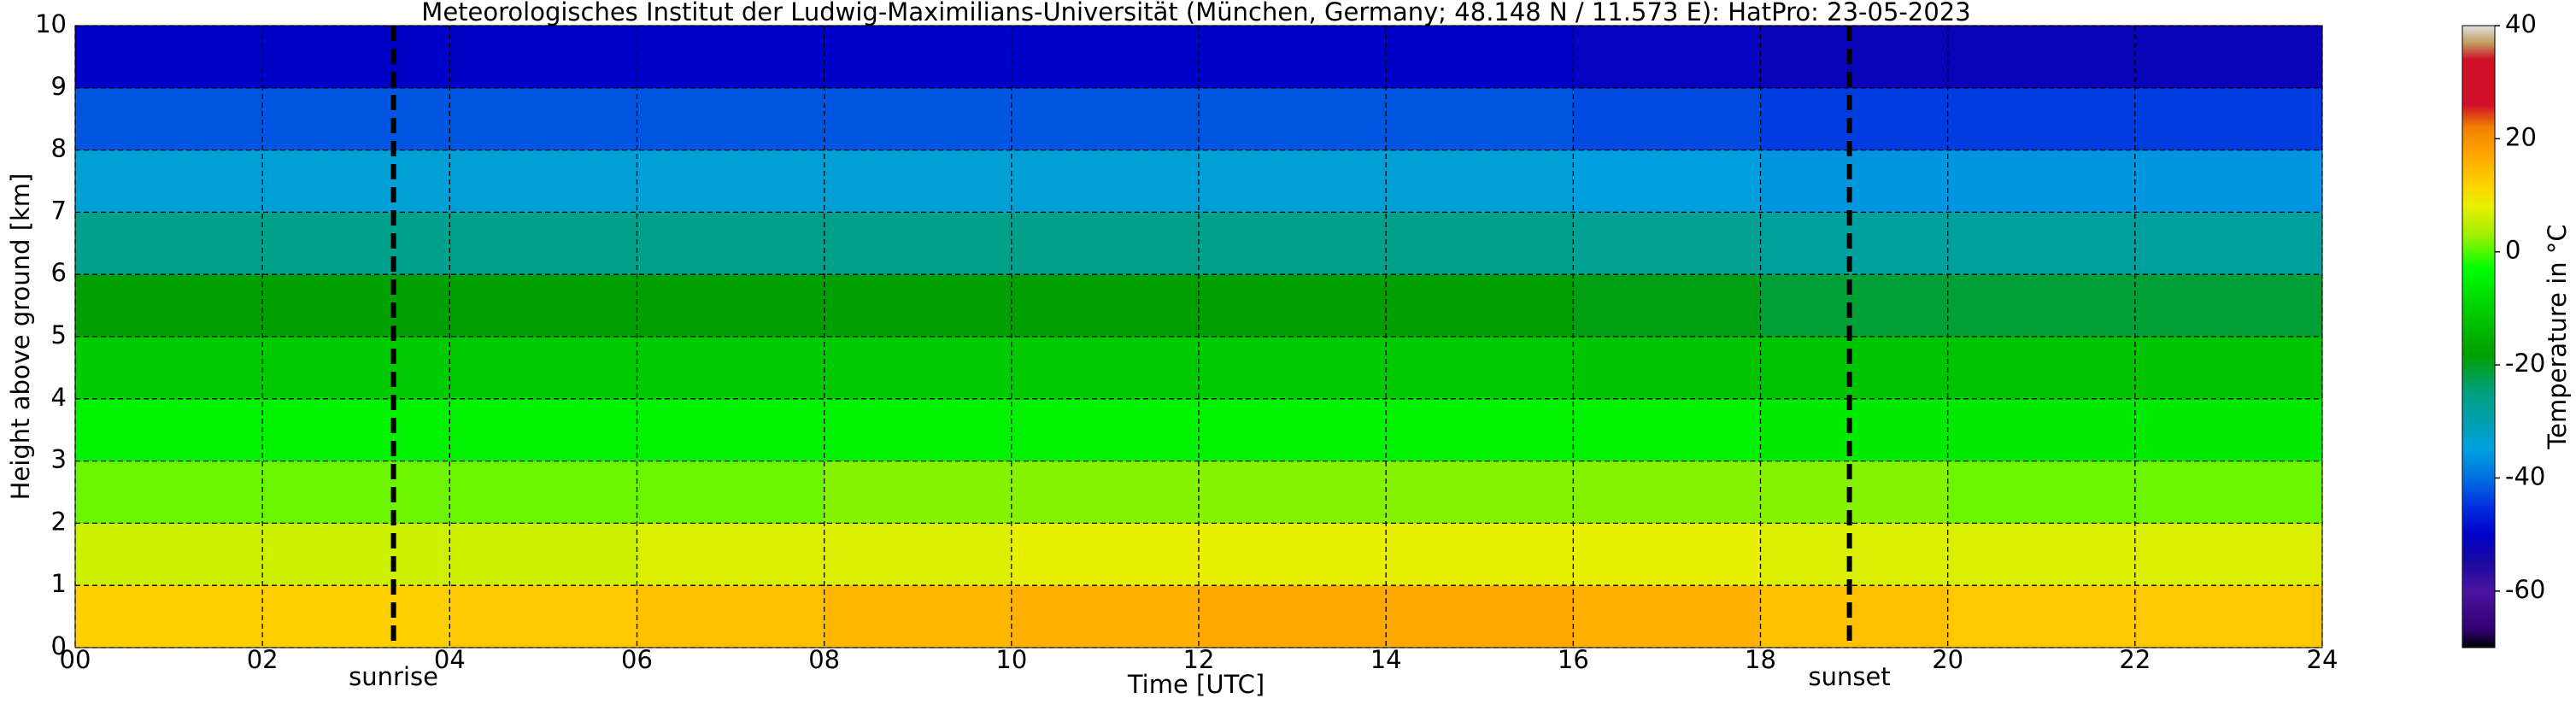  I want to click on y-tick-label: 4, so click(59, 397).